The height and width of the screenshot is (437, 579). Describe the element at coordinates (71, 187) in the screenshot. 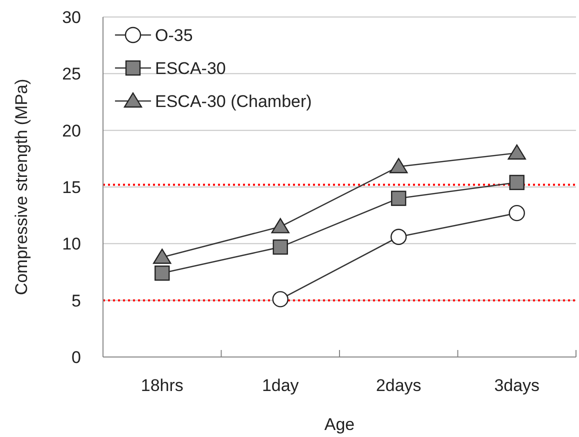

I see `y-tick-label: 15` at that location.